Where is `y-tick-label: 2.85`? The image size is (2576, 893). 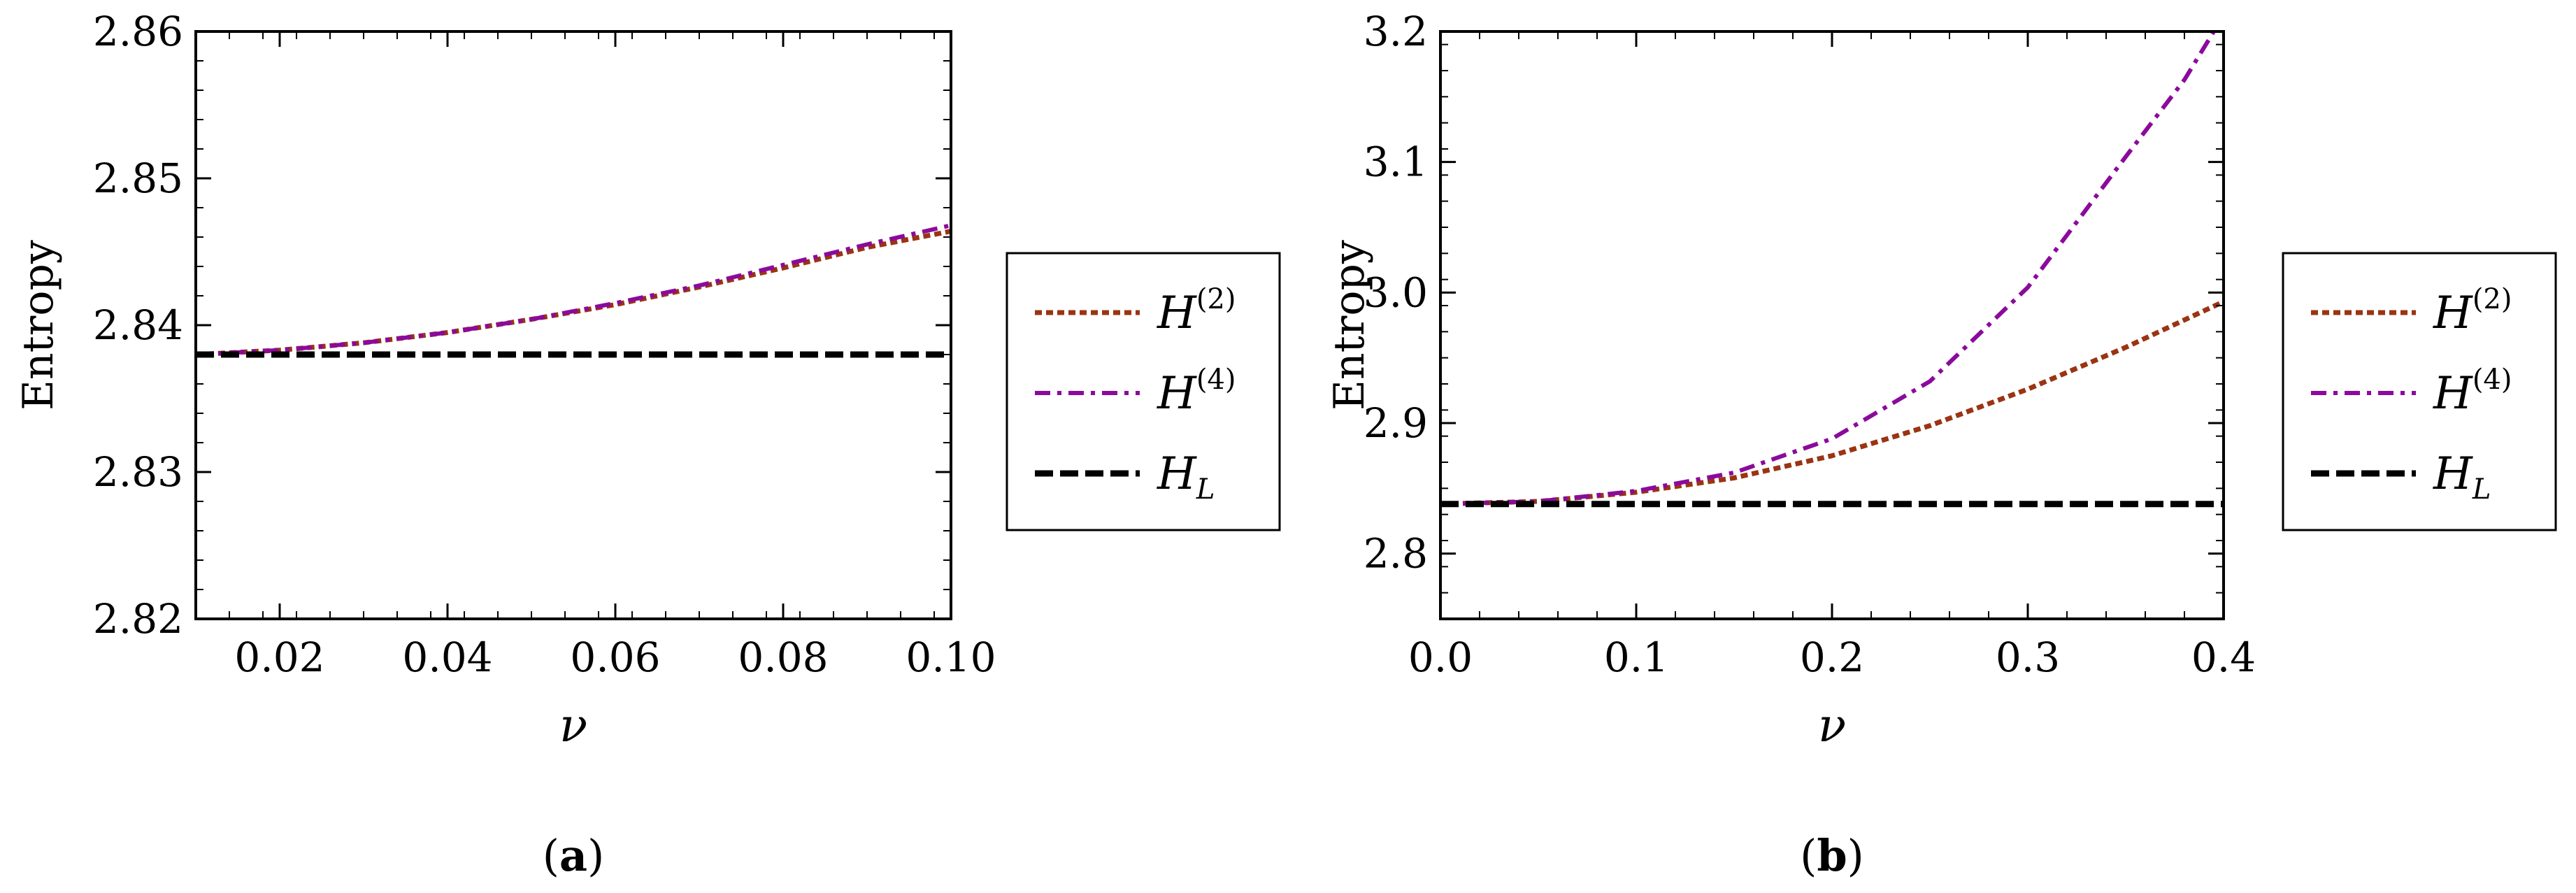
y-tick-label: 2.85 is located at coordinates (138, 178).